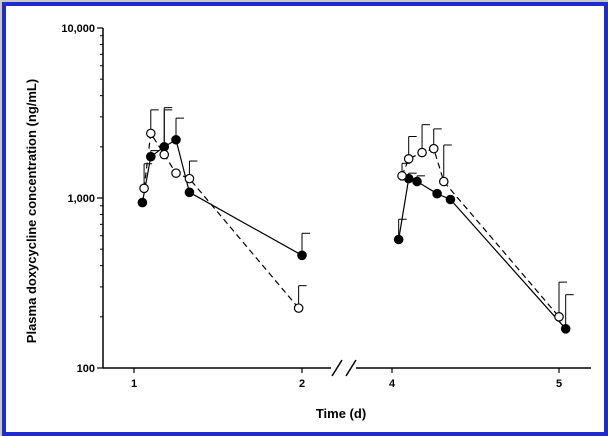 The width and height of the screenshot is (608, 436). What do you see at coordinates (86, 369) in the screenshot?
I see `y-tick-label: 100` at bounding box center [86, 369].